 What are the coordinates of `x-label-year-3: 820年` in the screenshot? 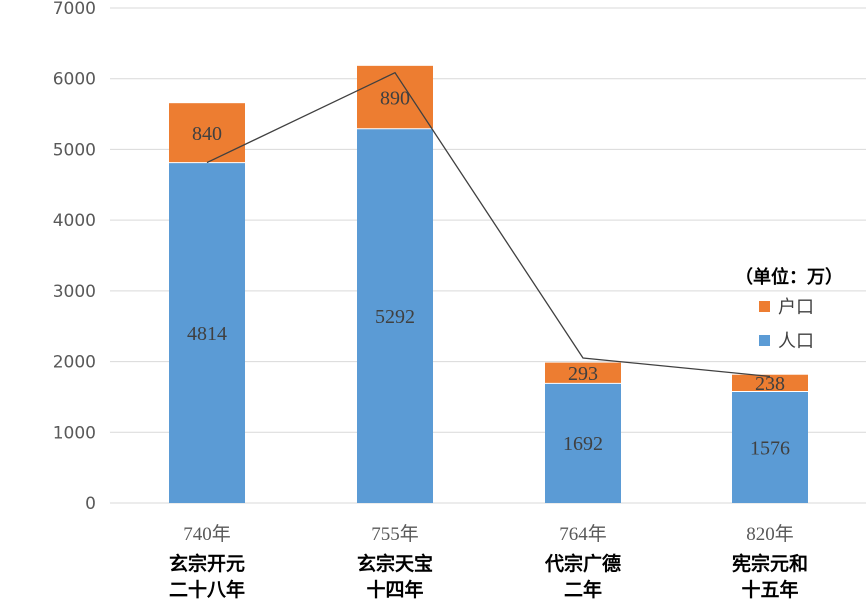 It's located at (770, 534).